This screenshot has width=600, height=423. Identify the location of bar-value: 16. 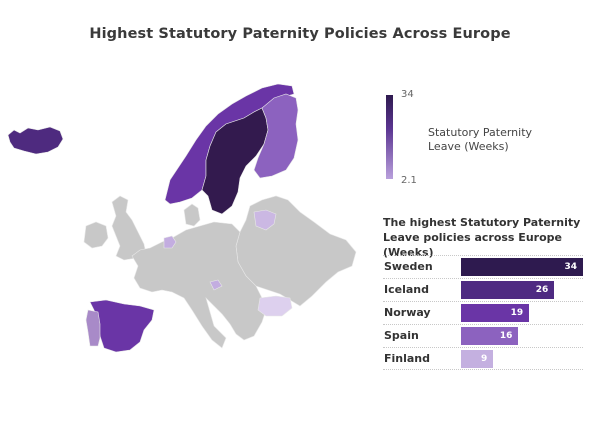
(506, 336).